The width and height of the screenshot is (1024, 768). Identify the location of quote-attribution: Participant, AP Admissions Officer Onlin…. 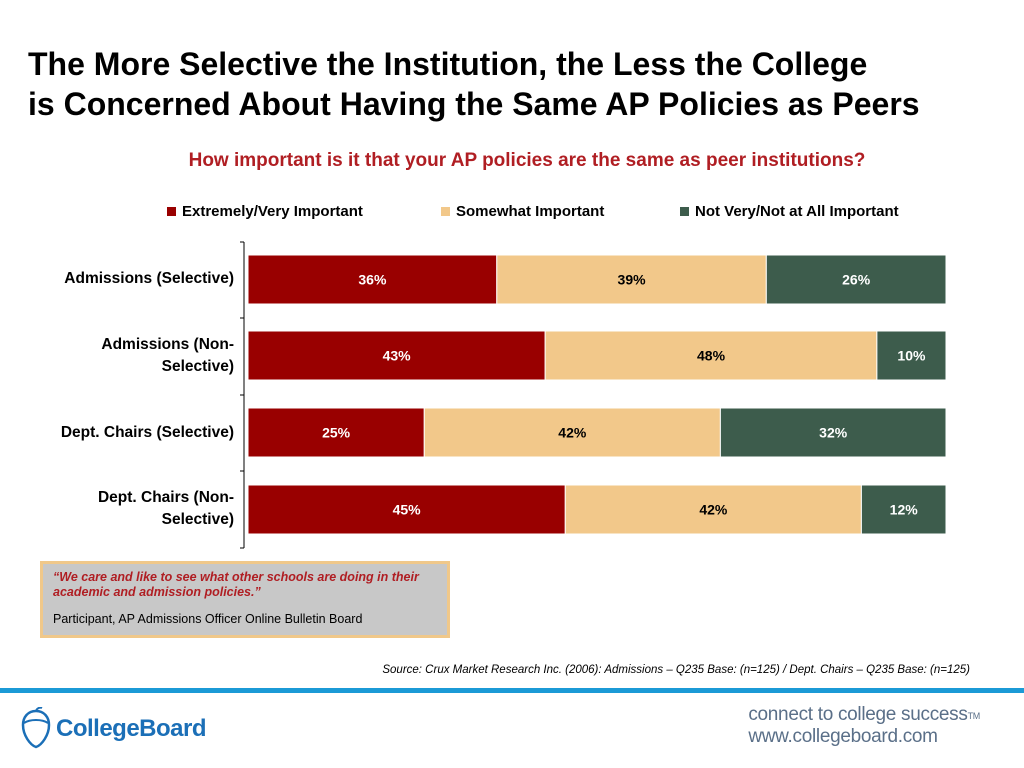
(208, 619).